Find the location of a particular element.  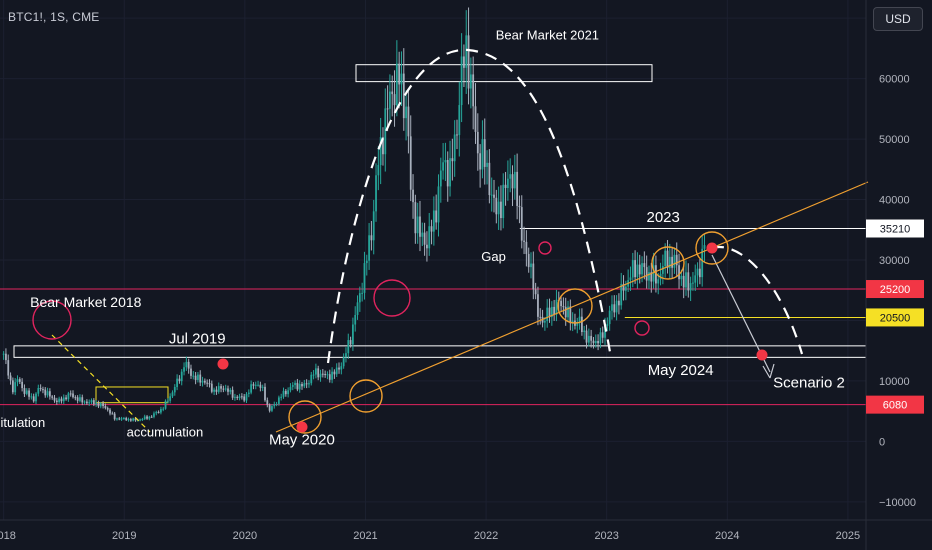

annotation-label: May 2024 is located at coordinates (681, 370).